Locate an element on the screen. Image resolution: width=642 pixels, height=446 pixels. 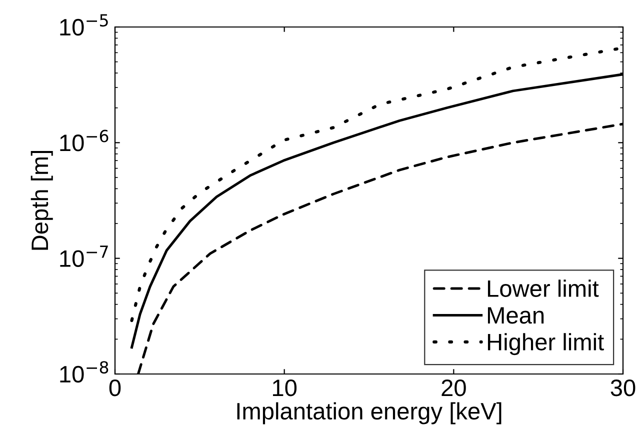
x-tick-label: 10 is located at coordinates (285, 387).